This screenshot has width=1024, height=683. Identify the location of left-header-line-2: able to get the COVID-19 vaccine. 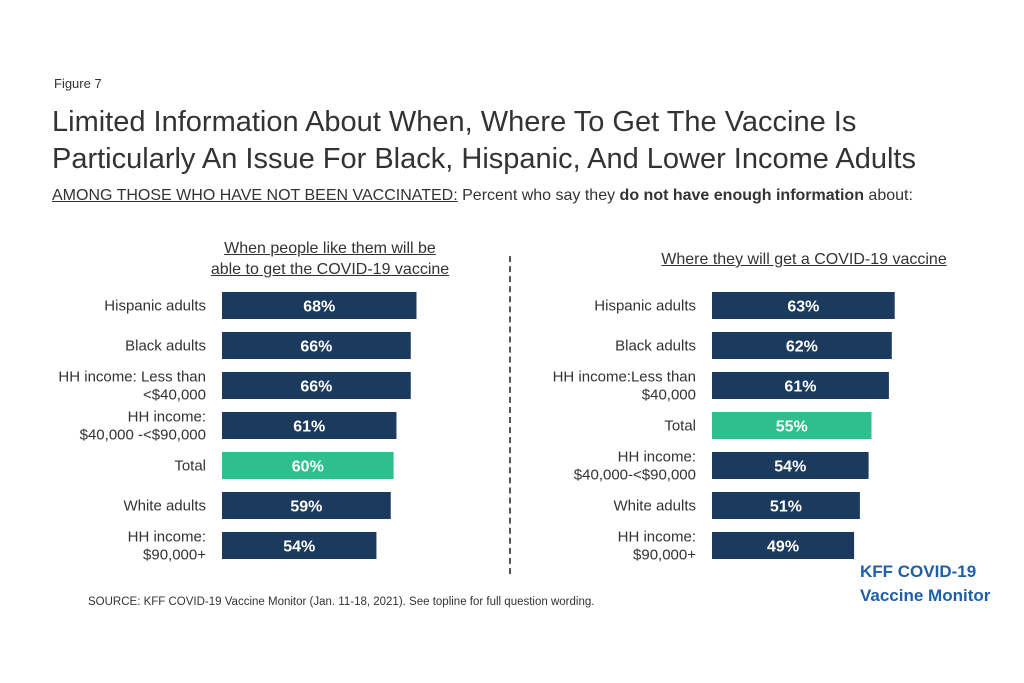
(330, 269).